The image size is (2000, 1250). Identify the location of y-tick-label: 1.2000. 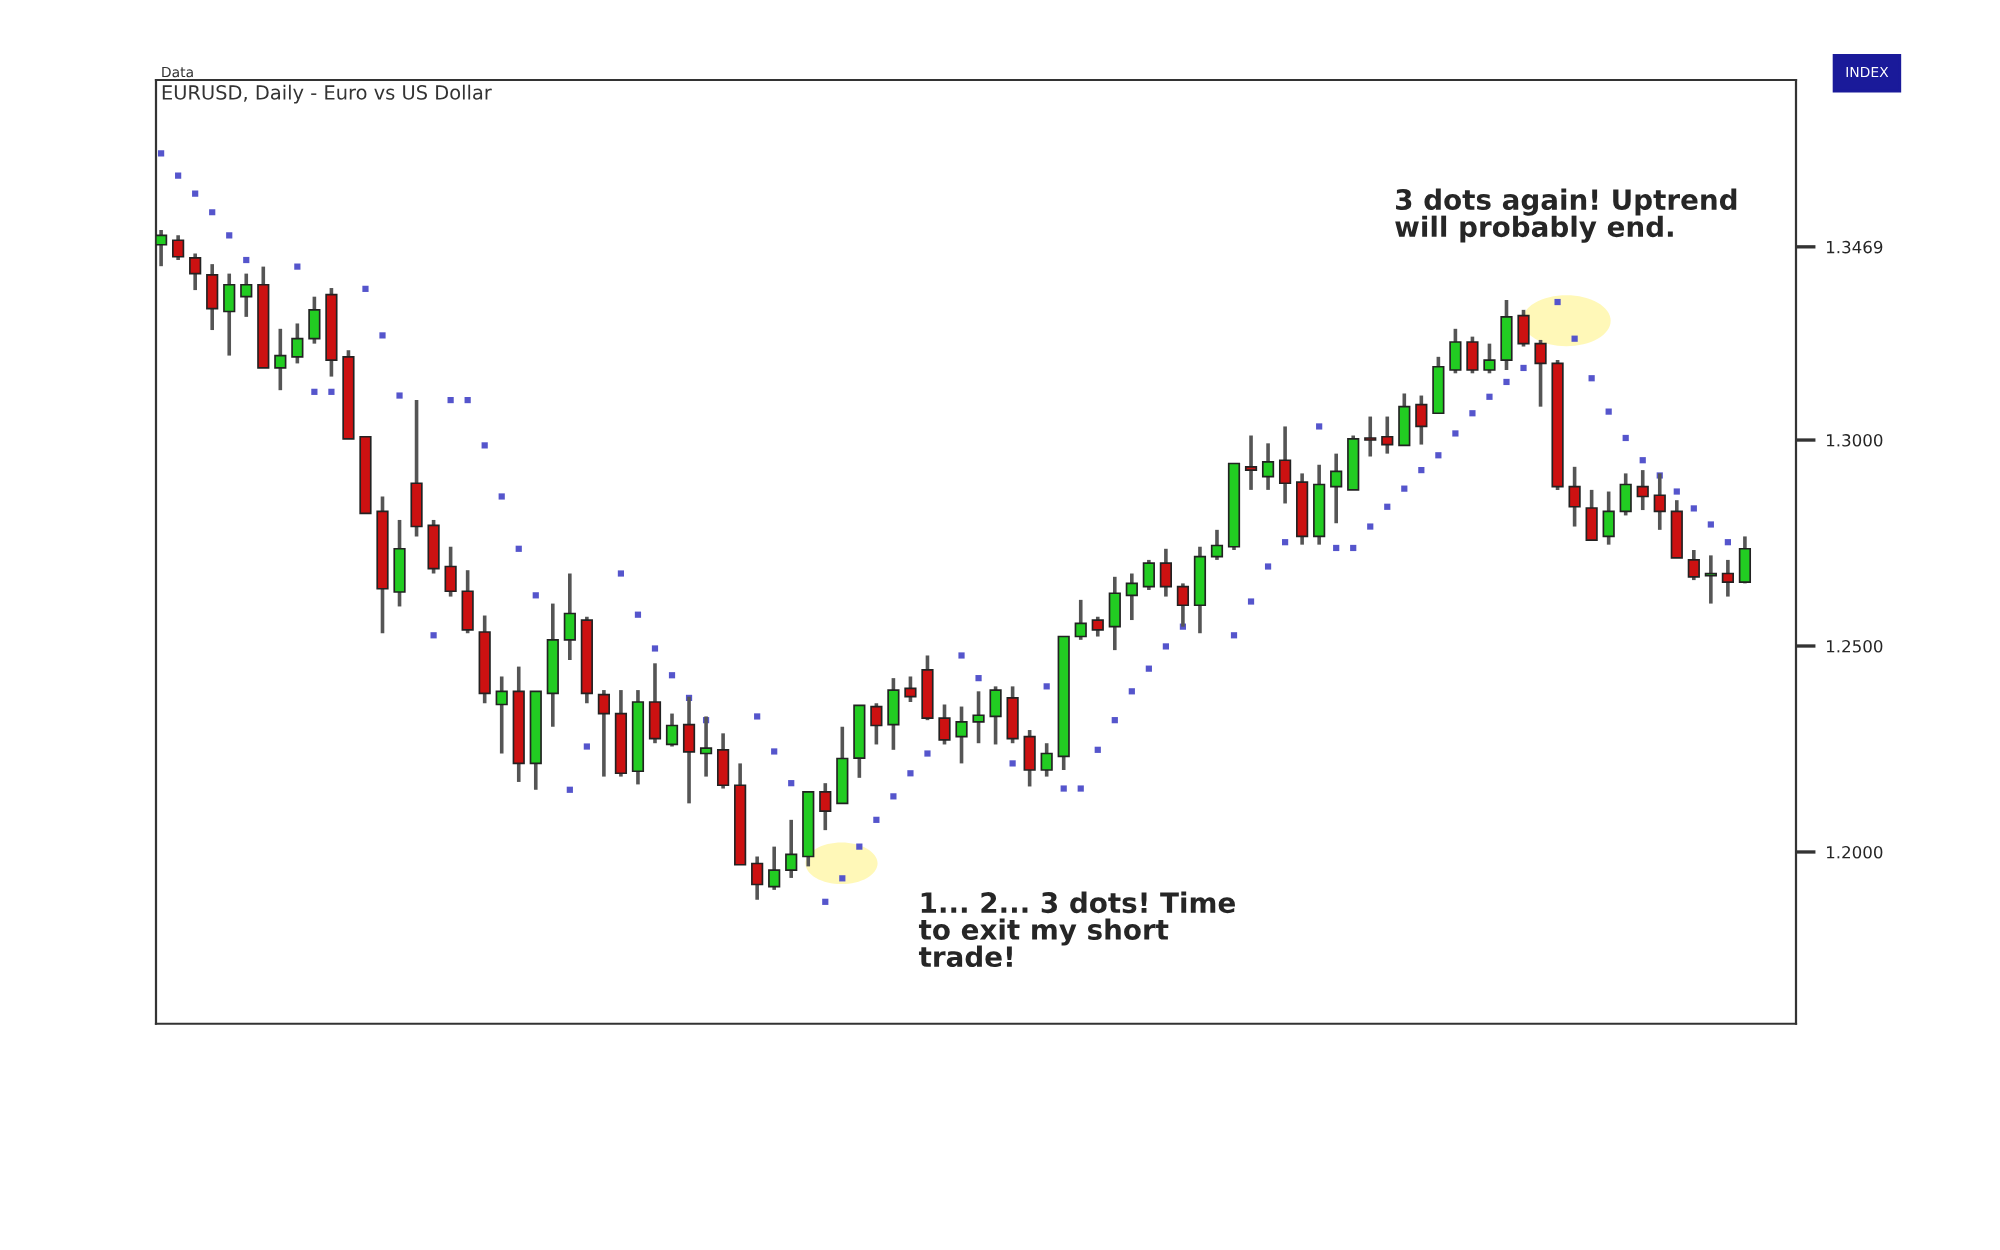
(1855, 852).